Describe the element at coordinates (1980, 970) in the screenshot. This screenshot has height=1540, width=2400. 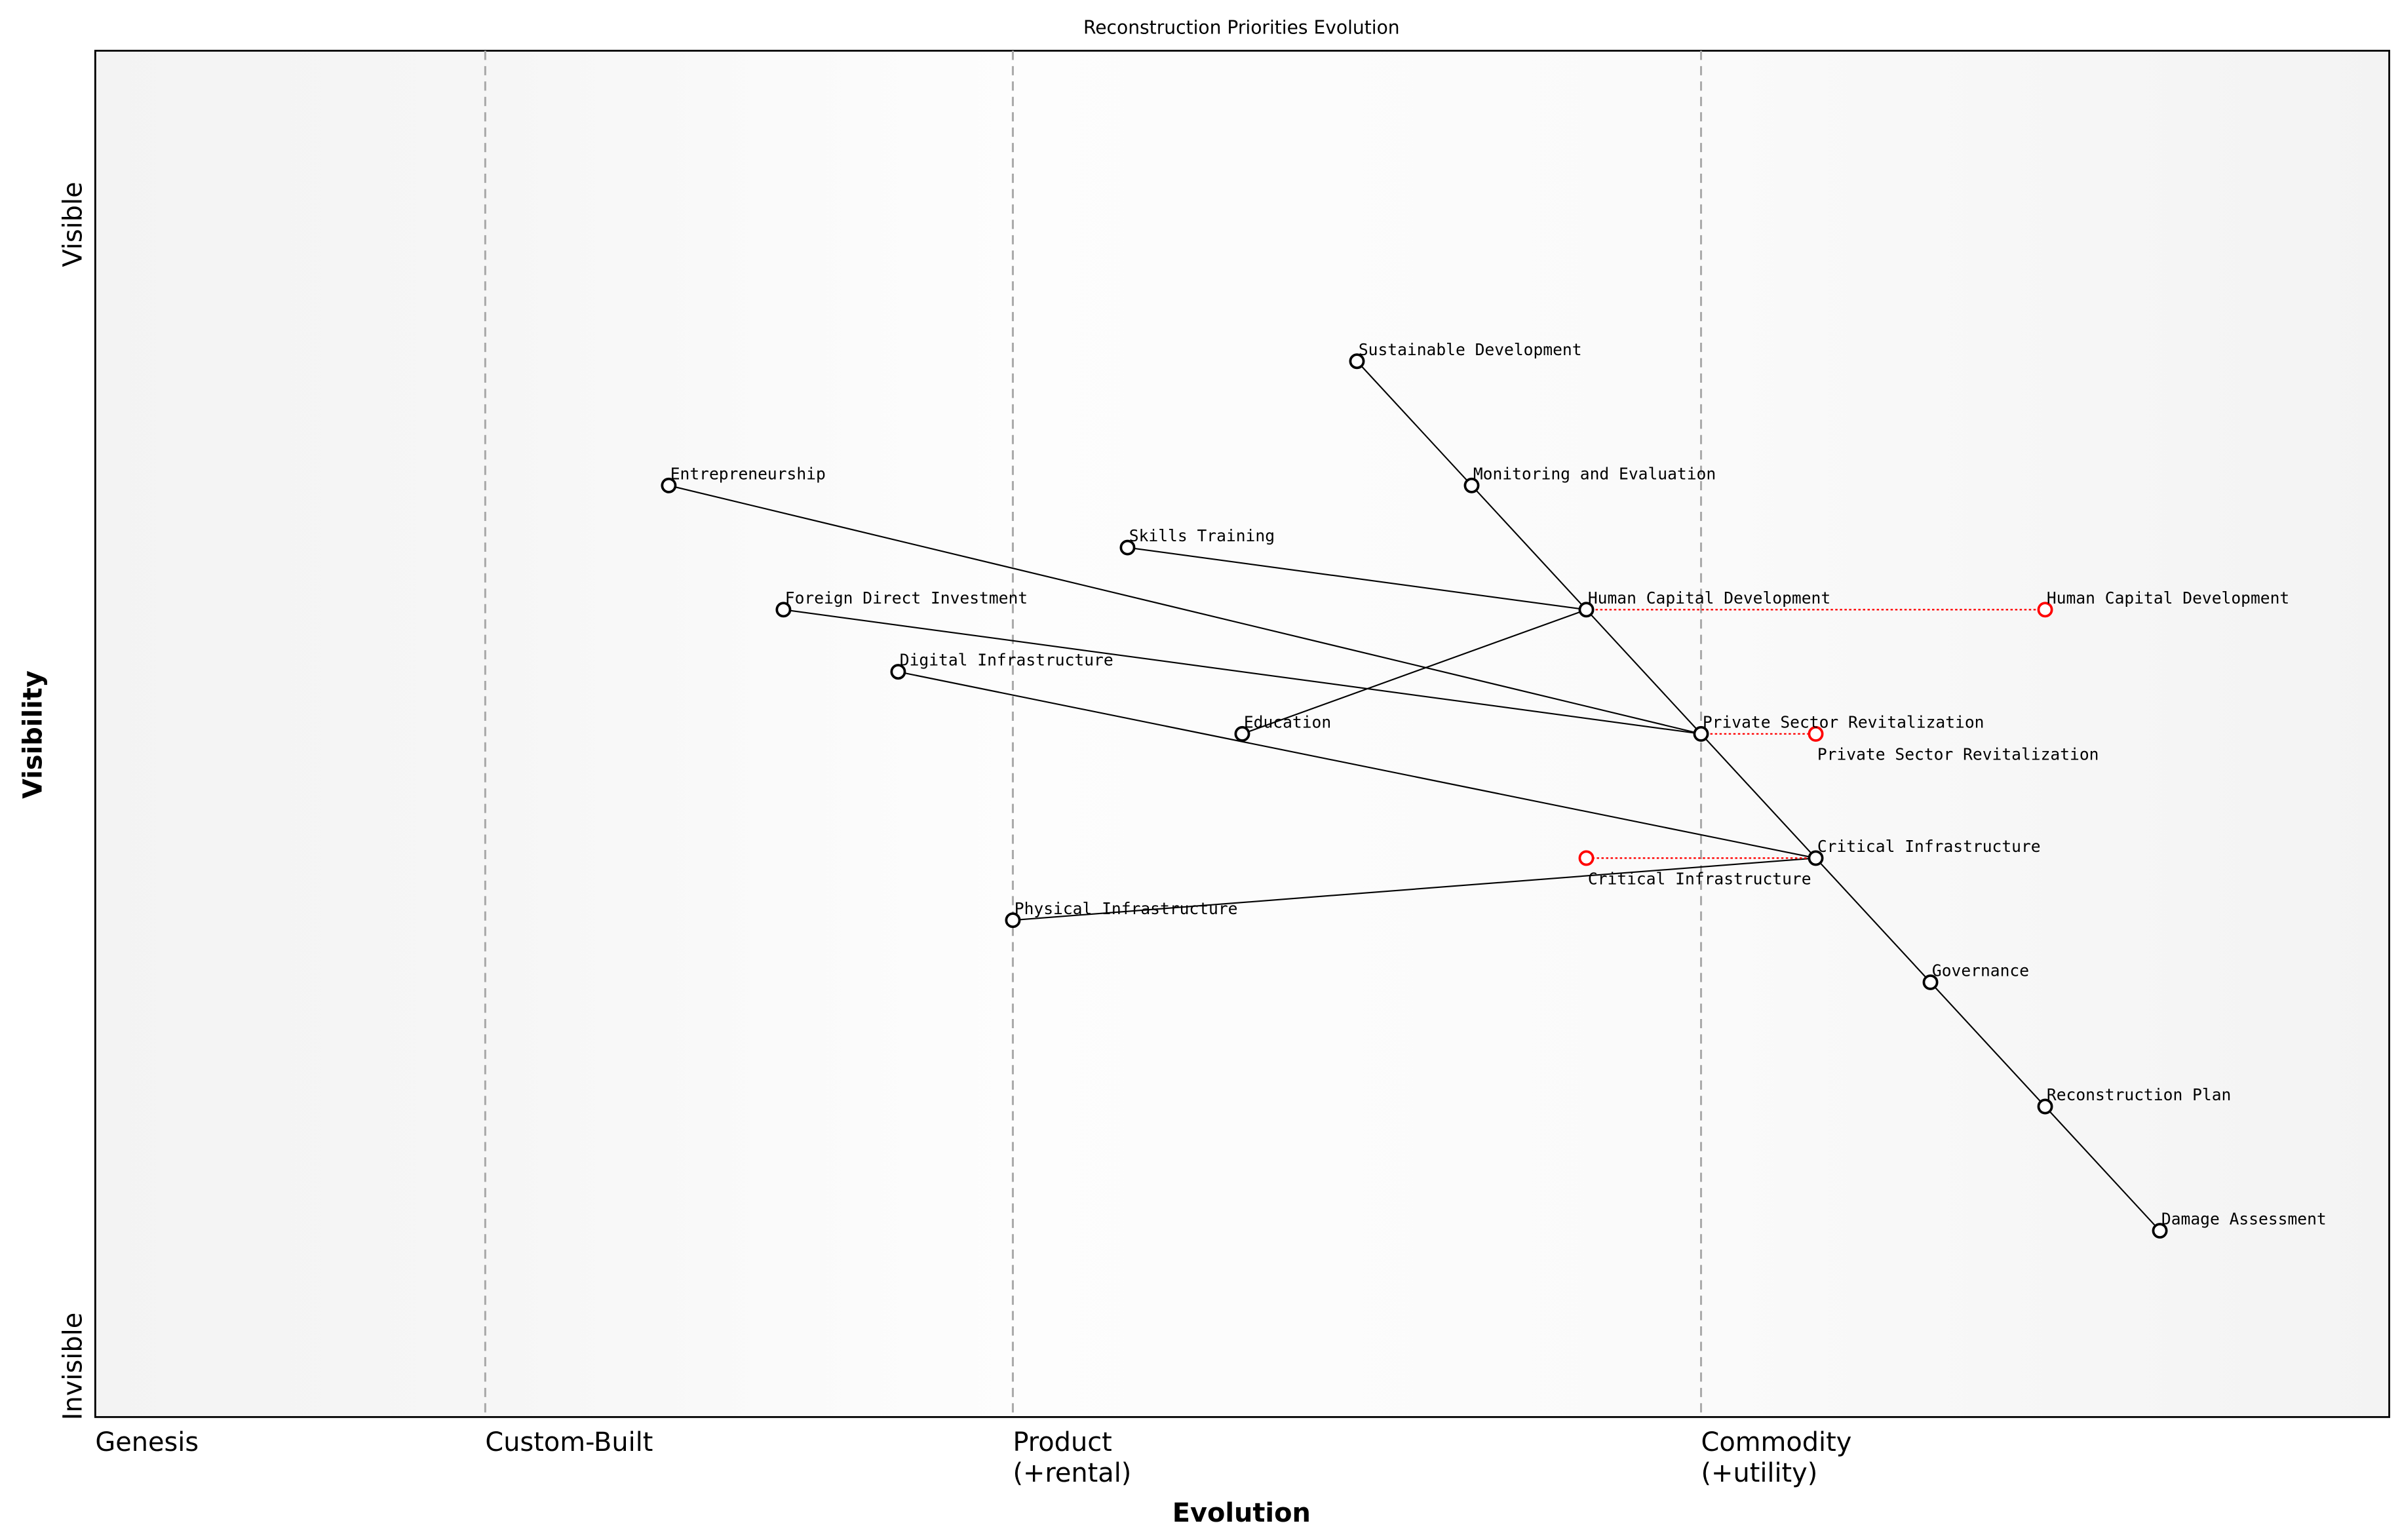
I see `component-label: Governance` at that location.